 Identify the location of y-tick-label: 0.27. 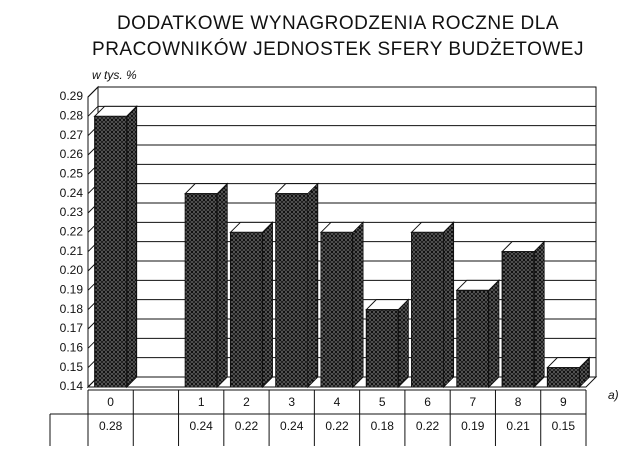
(72, 135).